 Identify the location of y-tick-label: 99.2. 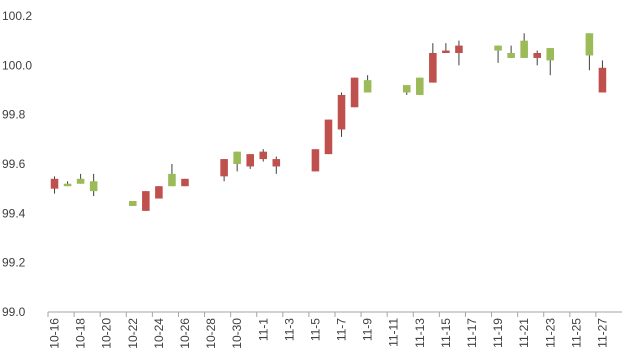
(14, 263).